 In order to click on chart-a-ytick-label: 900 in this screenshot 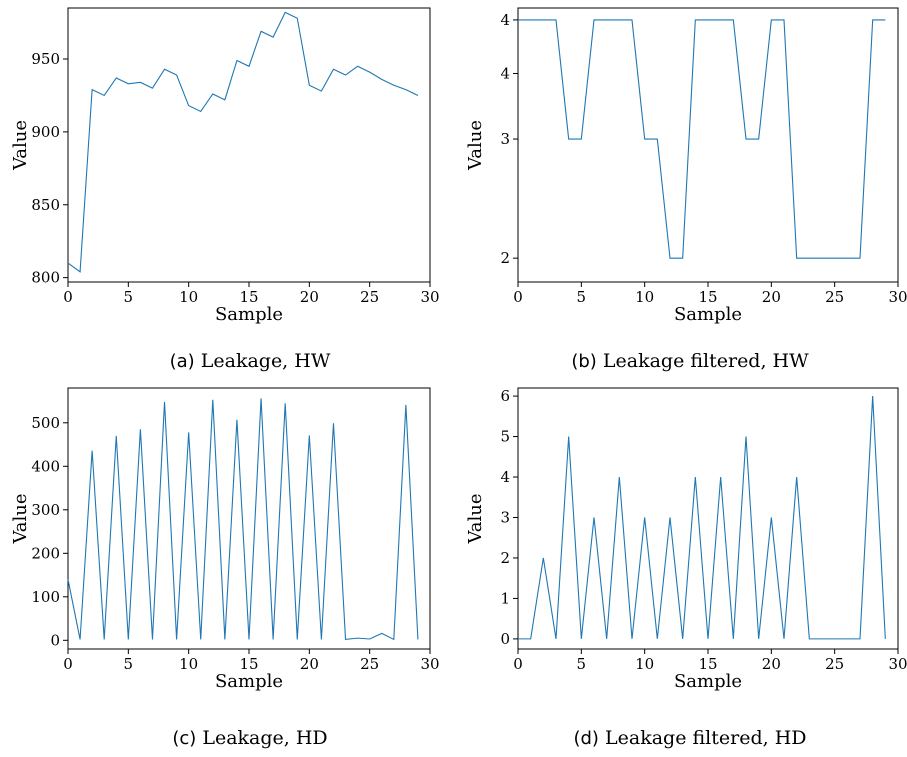, I will do `click(45, 132)`.